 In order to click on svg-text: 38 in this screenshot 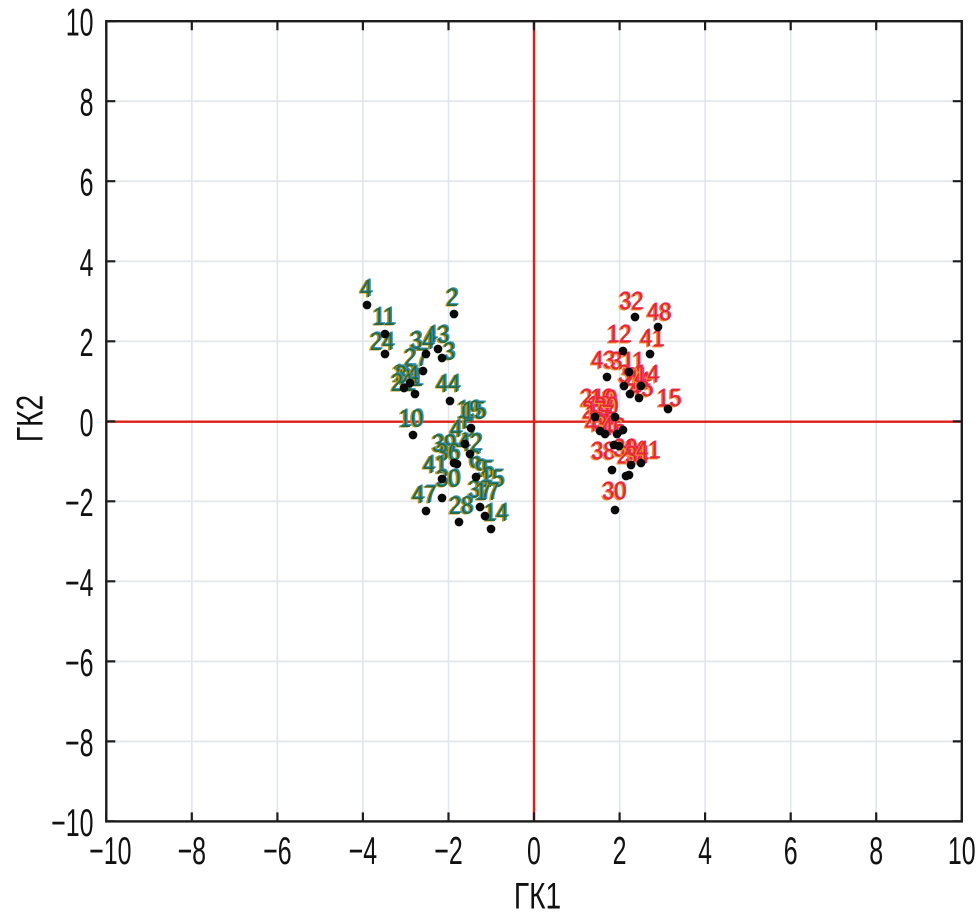, I will do `click(601, 451)`.